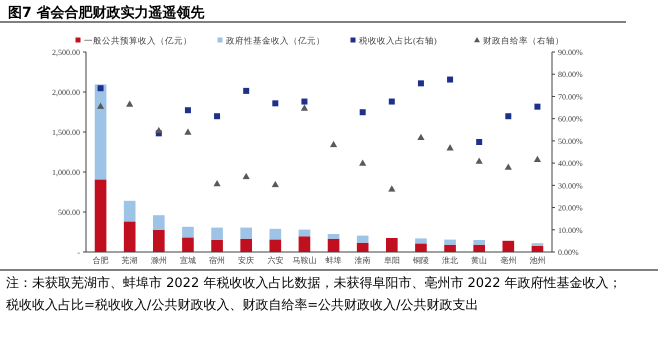  Describe the element at coordinates (570, 52) in the screenshot. I see `y2-tick-label: 90.00%` at that location.